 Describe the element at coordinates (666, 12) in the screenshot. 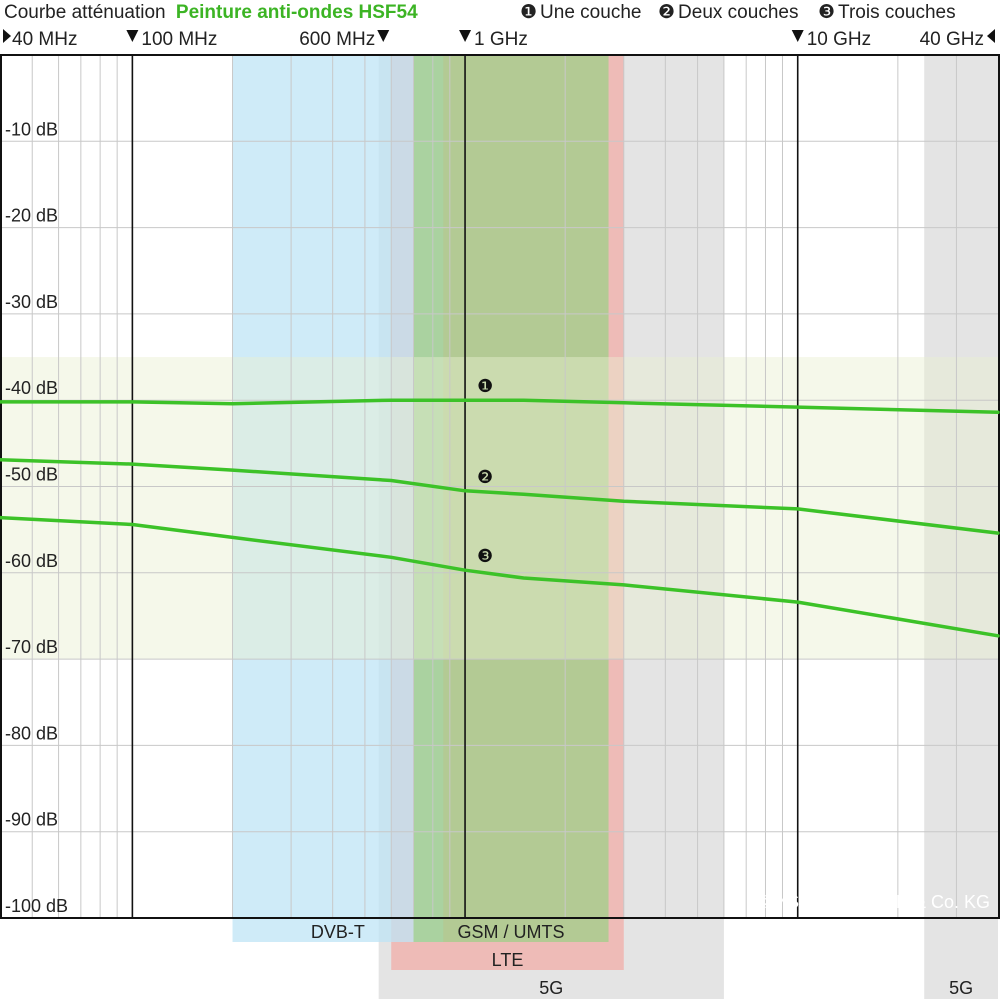

I see `legend-marker: ❷` at that location.